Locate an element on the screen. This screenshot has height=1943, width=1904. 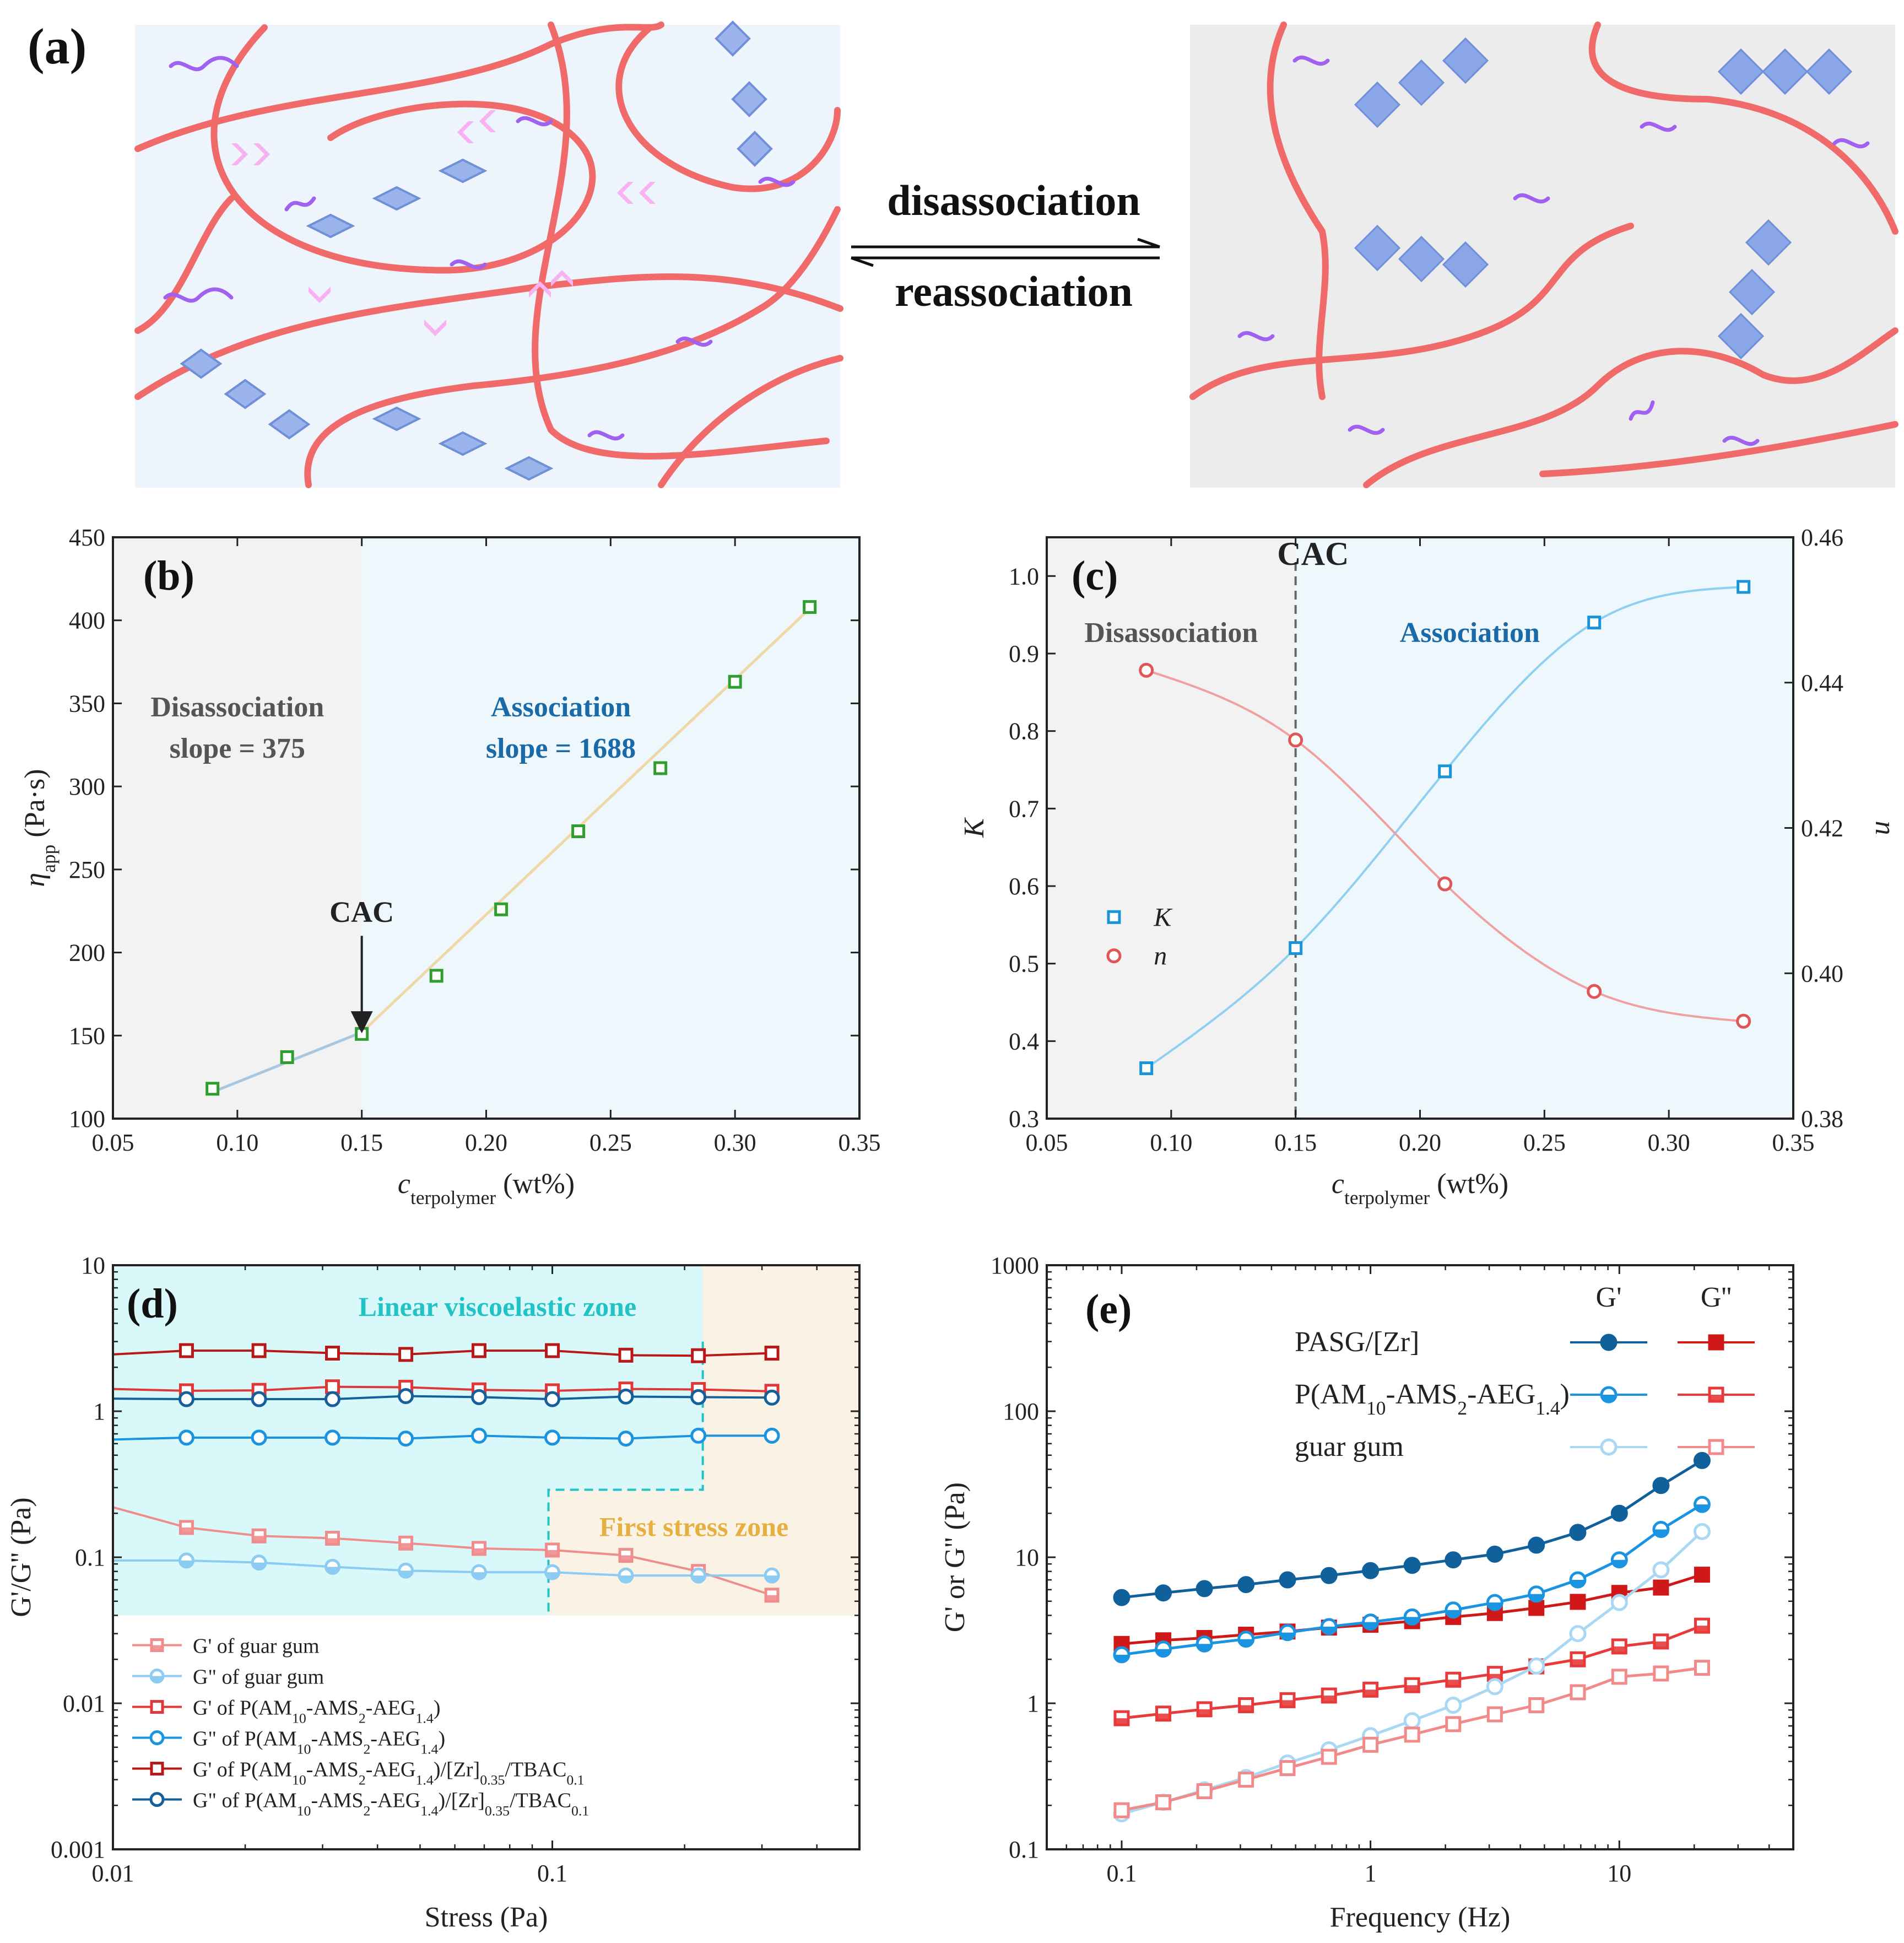
label-part: -AMS is located at coordinates (332, 1708).